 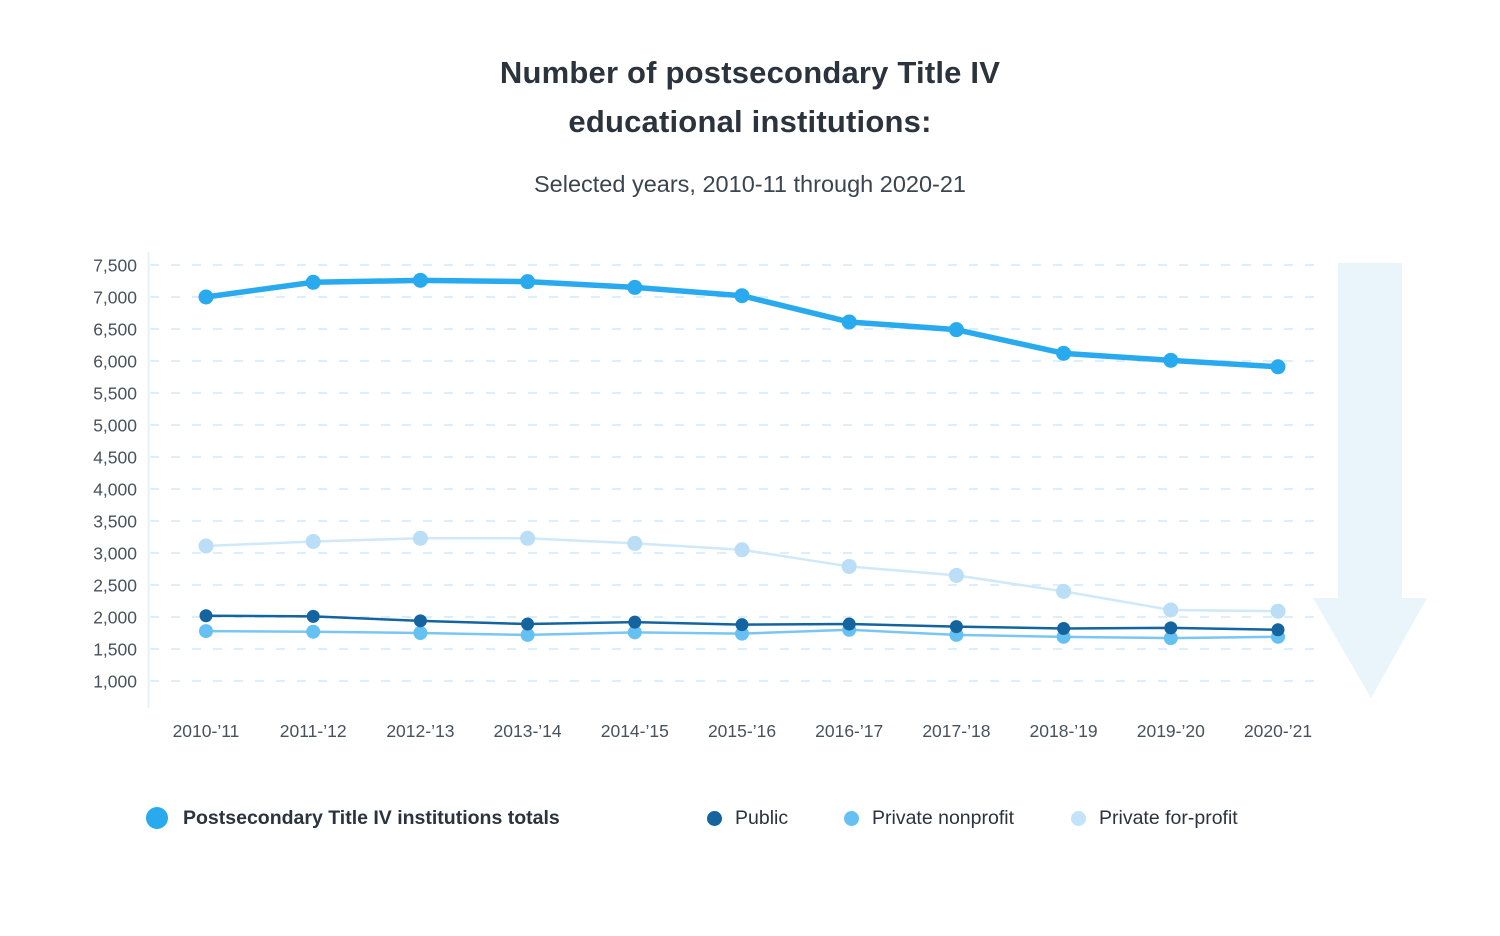 I want to click on x-tick-label: 2012-’13, so click(x=420, y=731).